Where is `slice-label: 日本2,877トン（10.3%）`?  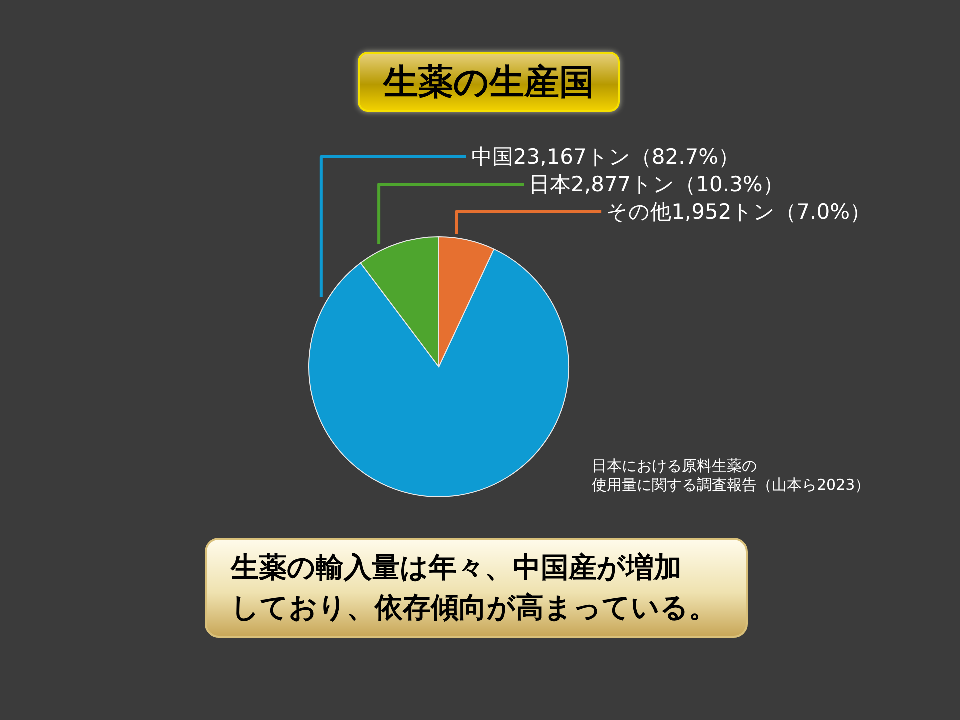 slice-label: 日本2,877トン（10.3%） is located at coordinates (656, 184).